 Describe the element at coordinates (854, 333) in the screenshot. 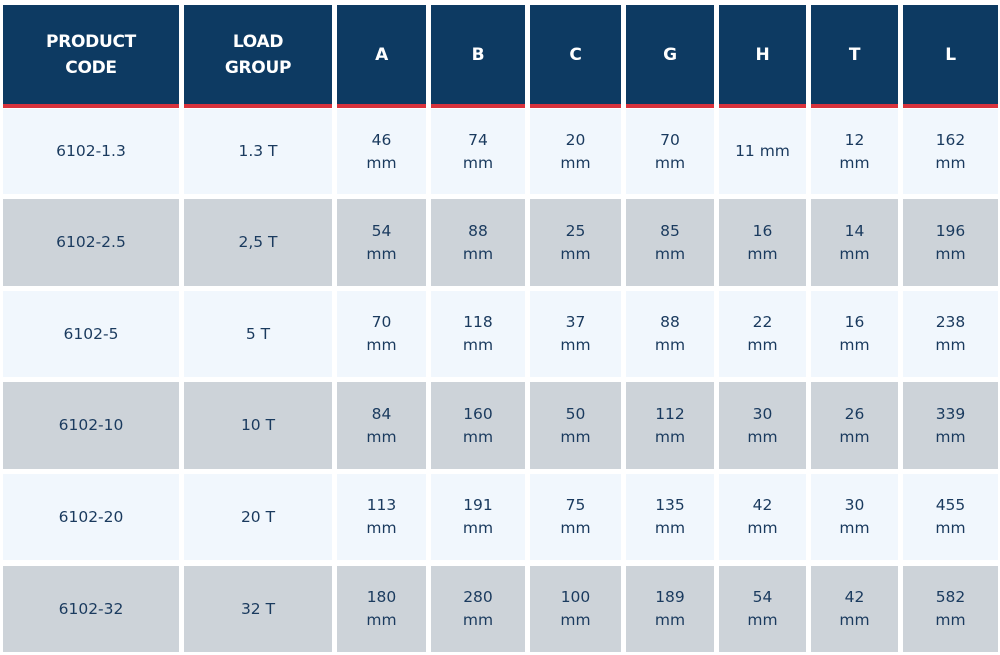

I see `cell-dim-t-text: 16 mm` at that location.